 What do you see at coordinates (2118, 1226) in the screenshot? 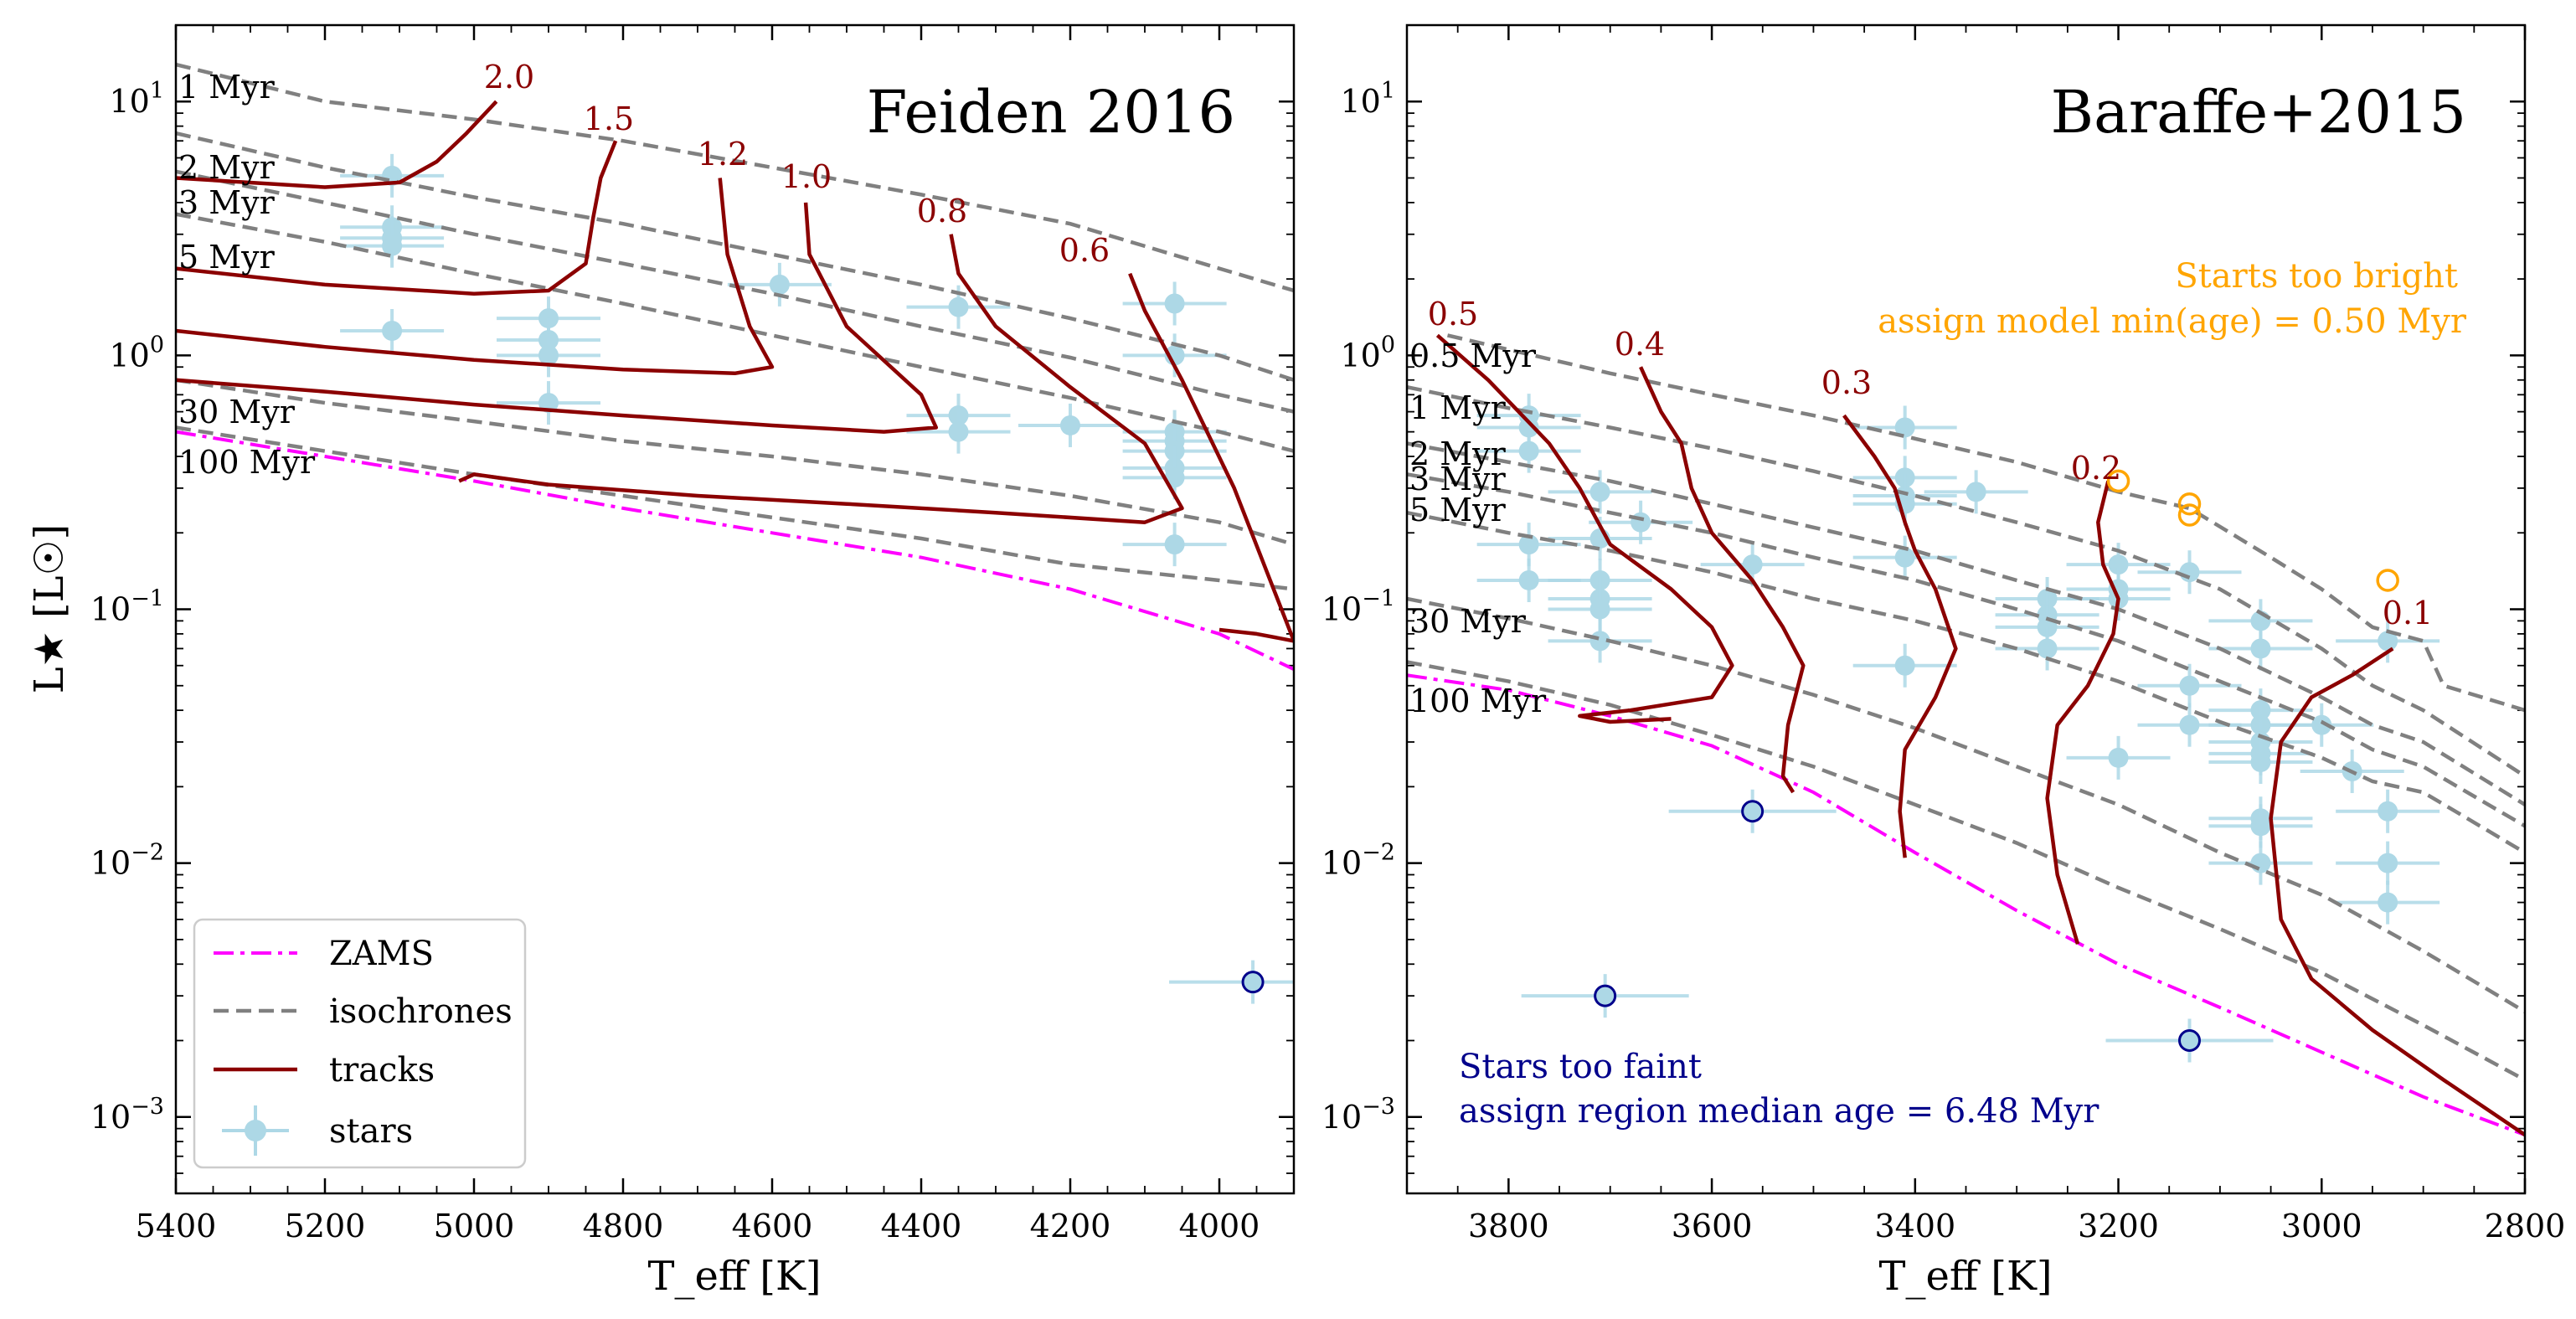
I see `x-tick-label: 3200` at bounding box center [2118, 1226].